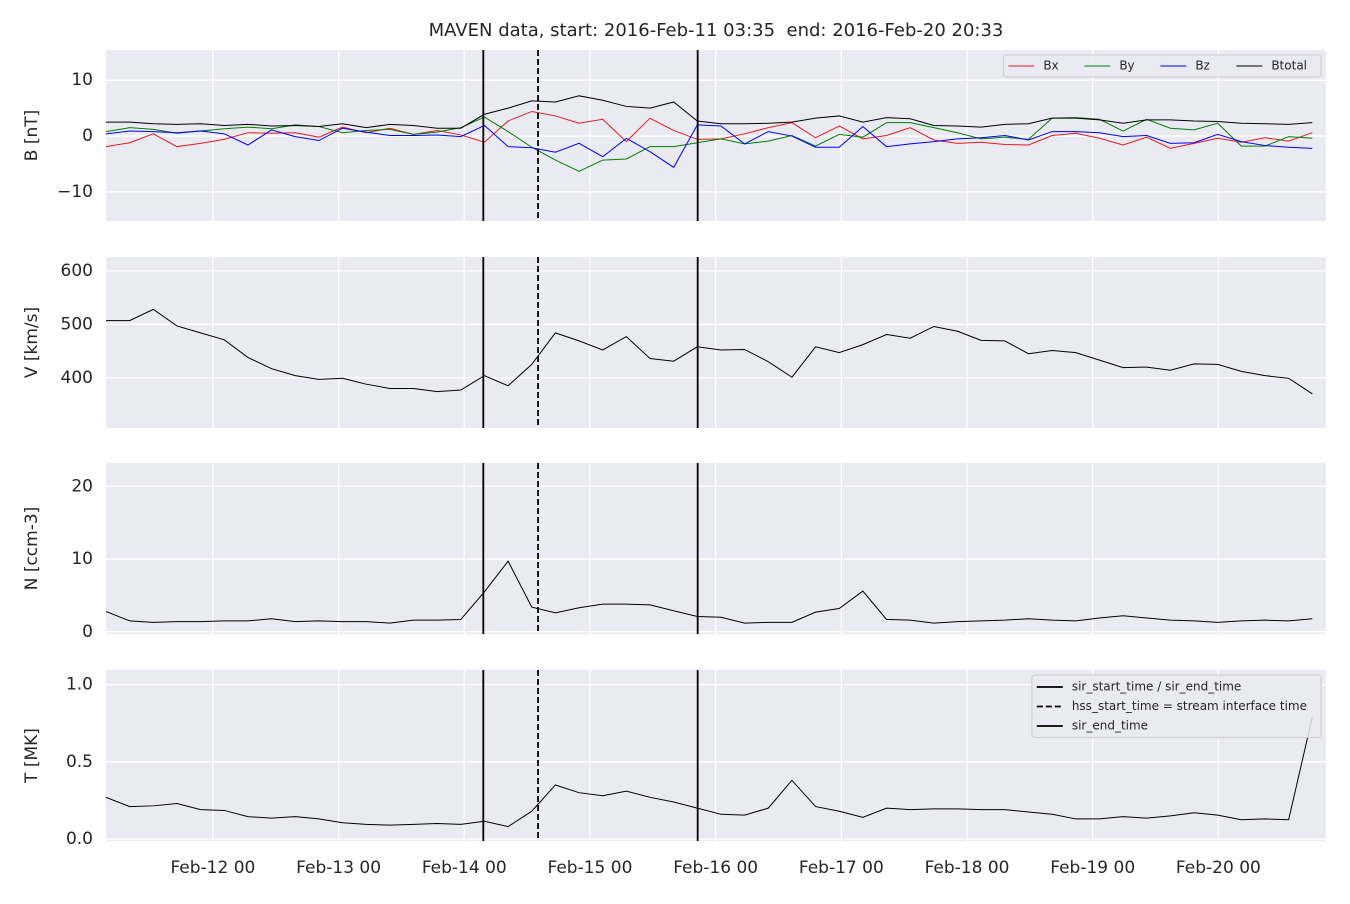 Image resolution: width=1350 pixels, height=904 pixels. Describe the element at coordinates (715, 868) in the screenshot. I see `x-tick-label: Feb-16 00` at that location.